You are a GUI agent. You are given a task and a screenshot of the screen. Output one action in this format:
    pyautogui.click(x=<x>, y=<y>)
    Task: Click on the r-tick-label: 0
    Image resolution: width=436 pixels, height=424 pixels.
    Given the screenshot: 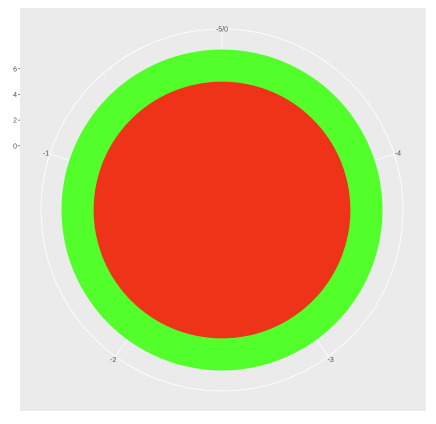 What is the action you would take?
    pyautogui.click(x=15, y=146)
    